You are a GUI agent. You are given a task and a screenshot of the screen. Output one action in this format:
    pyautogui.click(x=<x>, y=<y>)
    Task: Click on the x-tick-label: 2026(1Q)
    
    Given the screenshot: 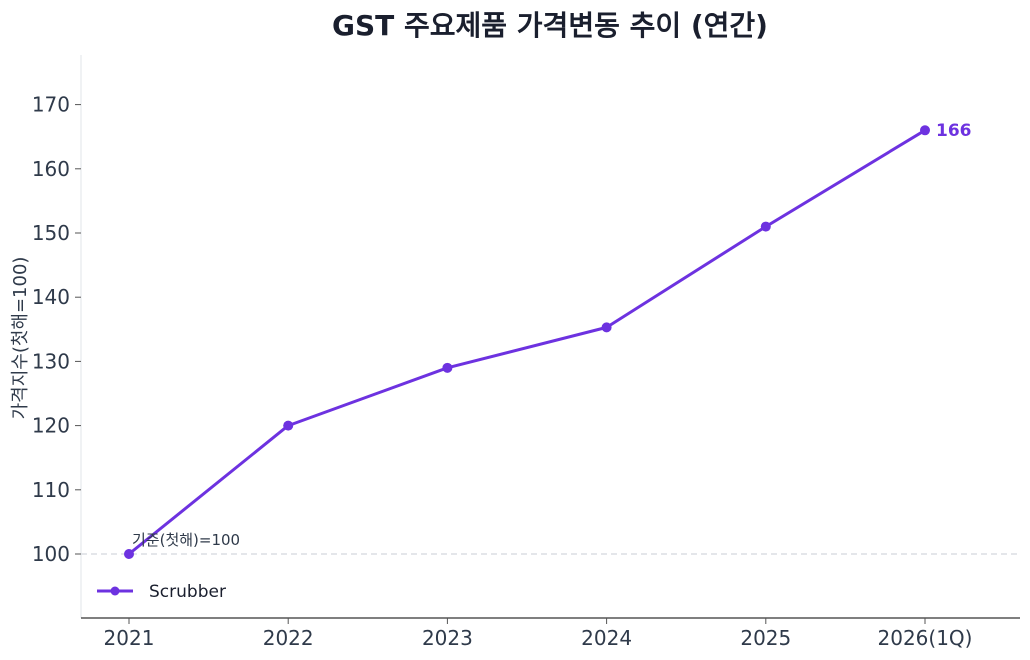 What is the action you would take?
    pyautogui.click(x=925, y=638)
    